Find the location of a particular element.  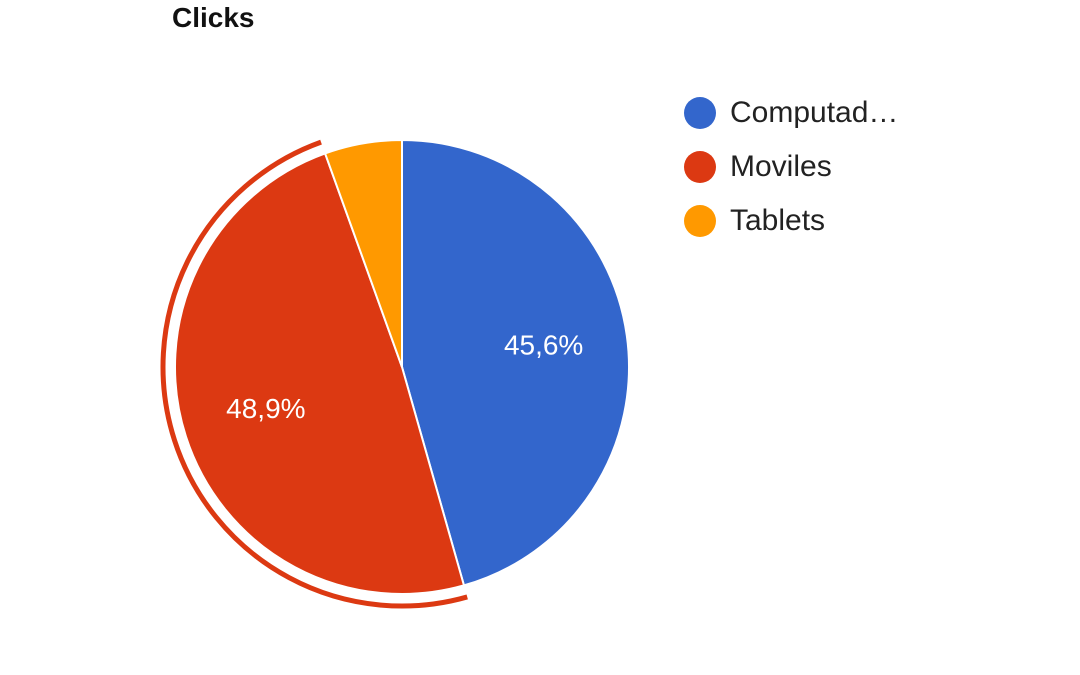

slice-value-label: 45,6% is located at coordinates (543, 345).